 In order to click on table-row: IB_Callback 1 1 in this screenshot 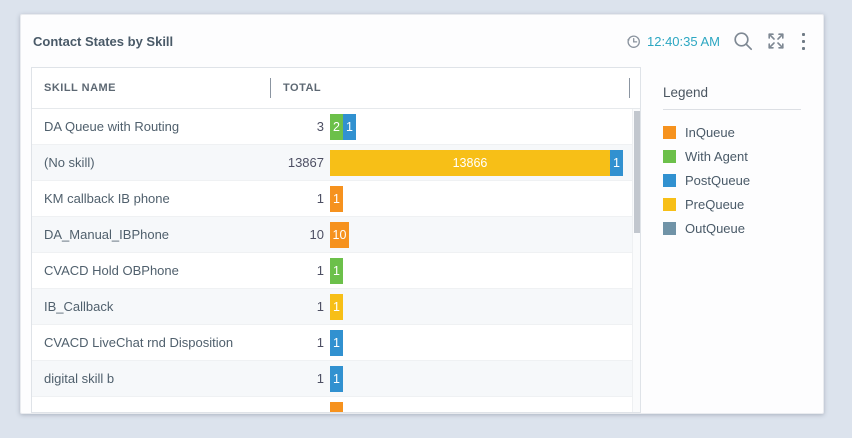, I will do `click(336, 307)`.